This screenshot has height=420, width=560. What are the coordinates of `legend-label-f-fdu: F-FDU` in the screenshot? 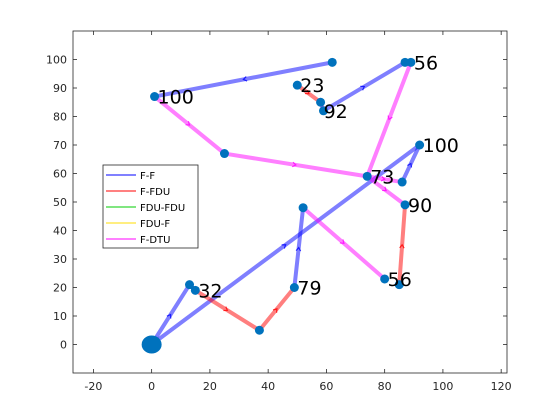 It's located at (155, 192).